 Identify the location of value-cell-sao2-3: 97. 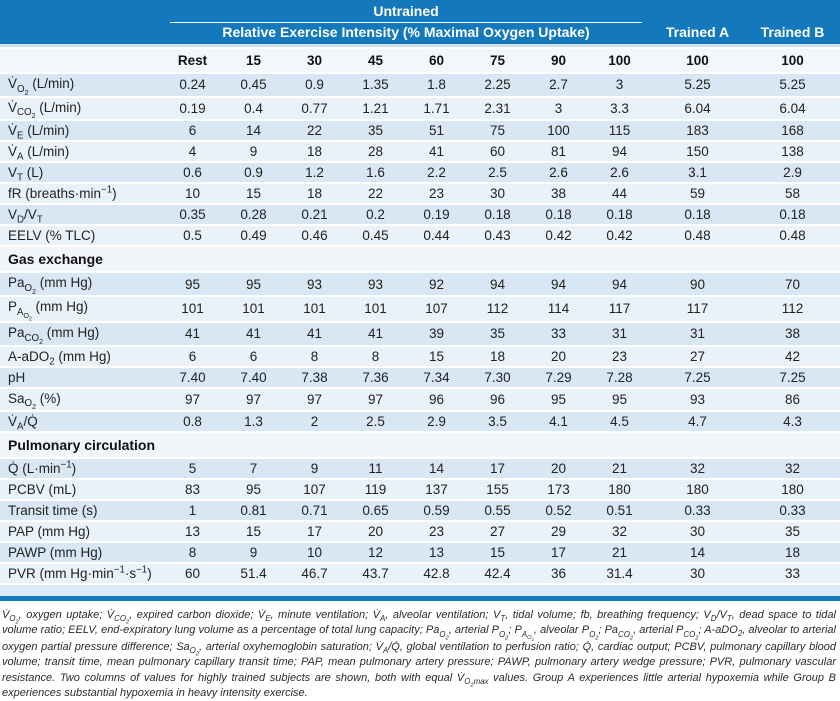
(375, 399).